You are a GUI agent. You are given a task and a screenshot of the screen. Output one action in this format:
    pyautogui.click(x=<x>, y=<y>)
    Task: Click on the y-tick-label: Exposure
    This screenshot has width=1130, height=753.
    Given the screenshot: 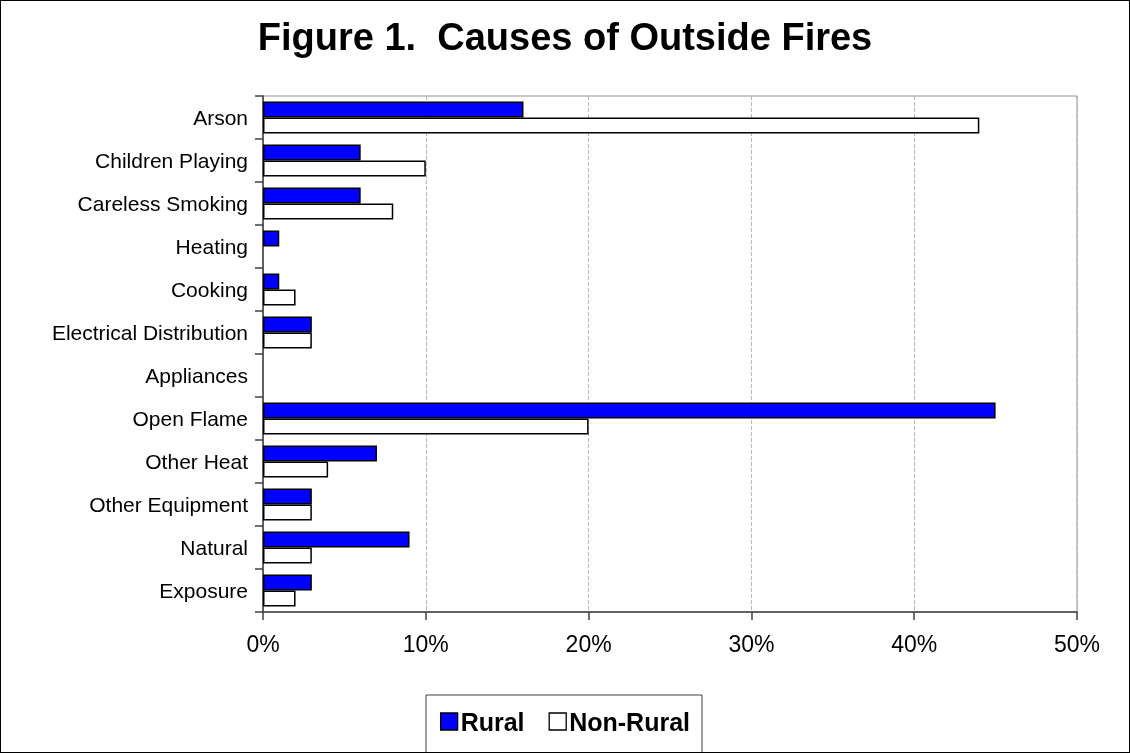 What is the action you would take?
    pyautogui.click(x=203, y=590)
    